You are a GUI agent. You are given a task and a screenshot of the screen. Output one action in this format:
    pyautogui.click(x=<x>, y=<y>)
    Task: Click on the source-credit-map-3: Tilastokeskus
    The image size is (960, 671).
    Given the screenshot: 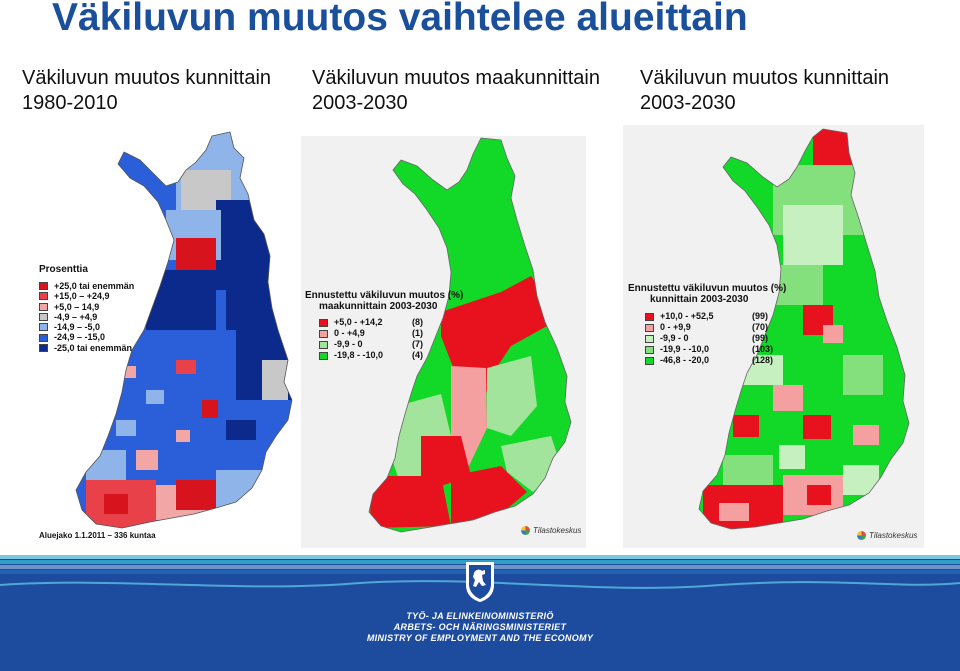 What is the action you would take?
    pyautogui.click(x=887, y=535)
    